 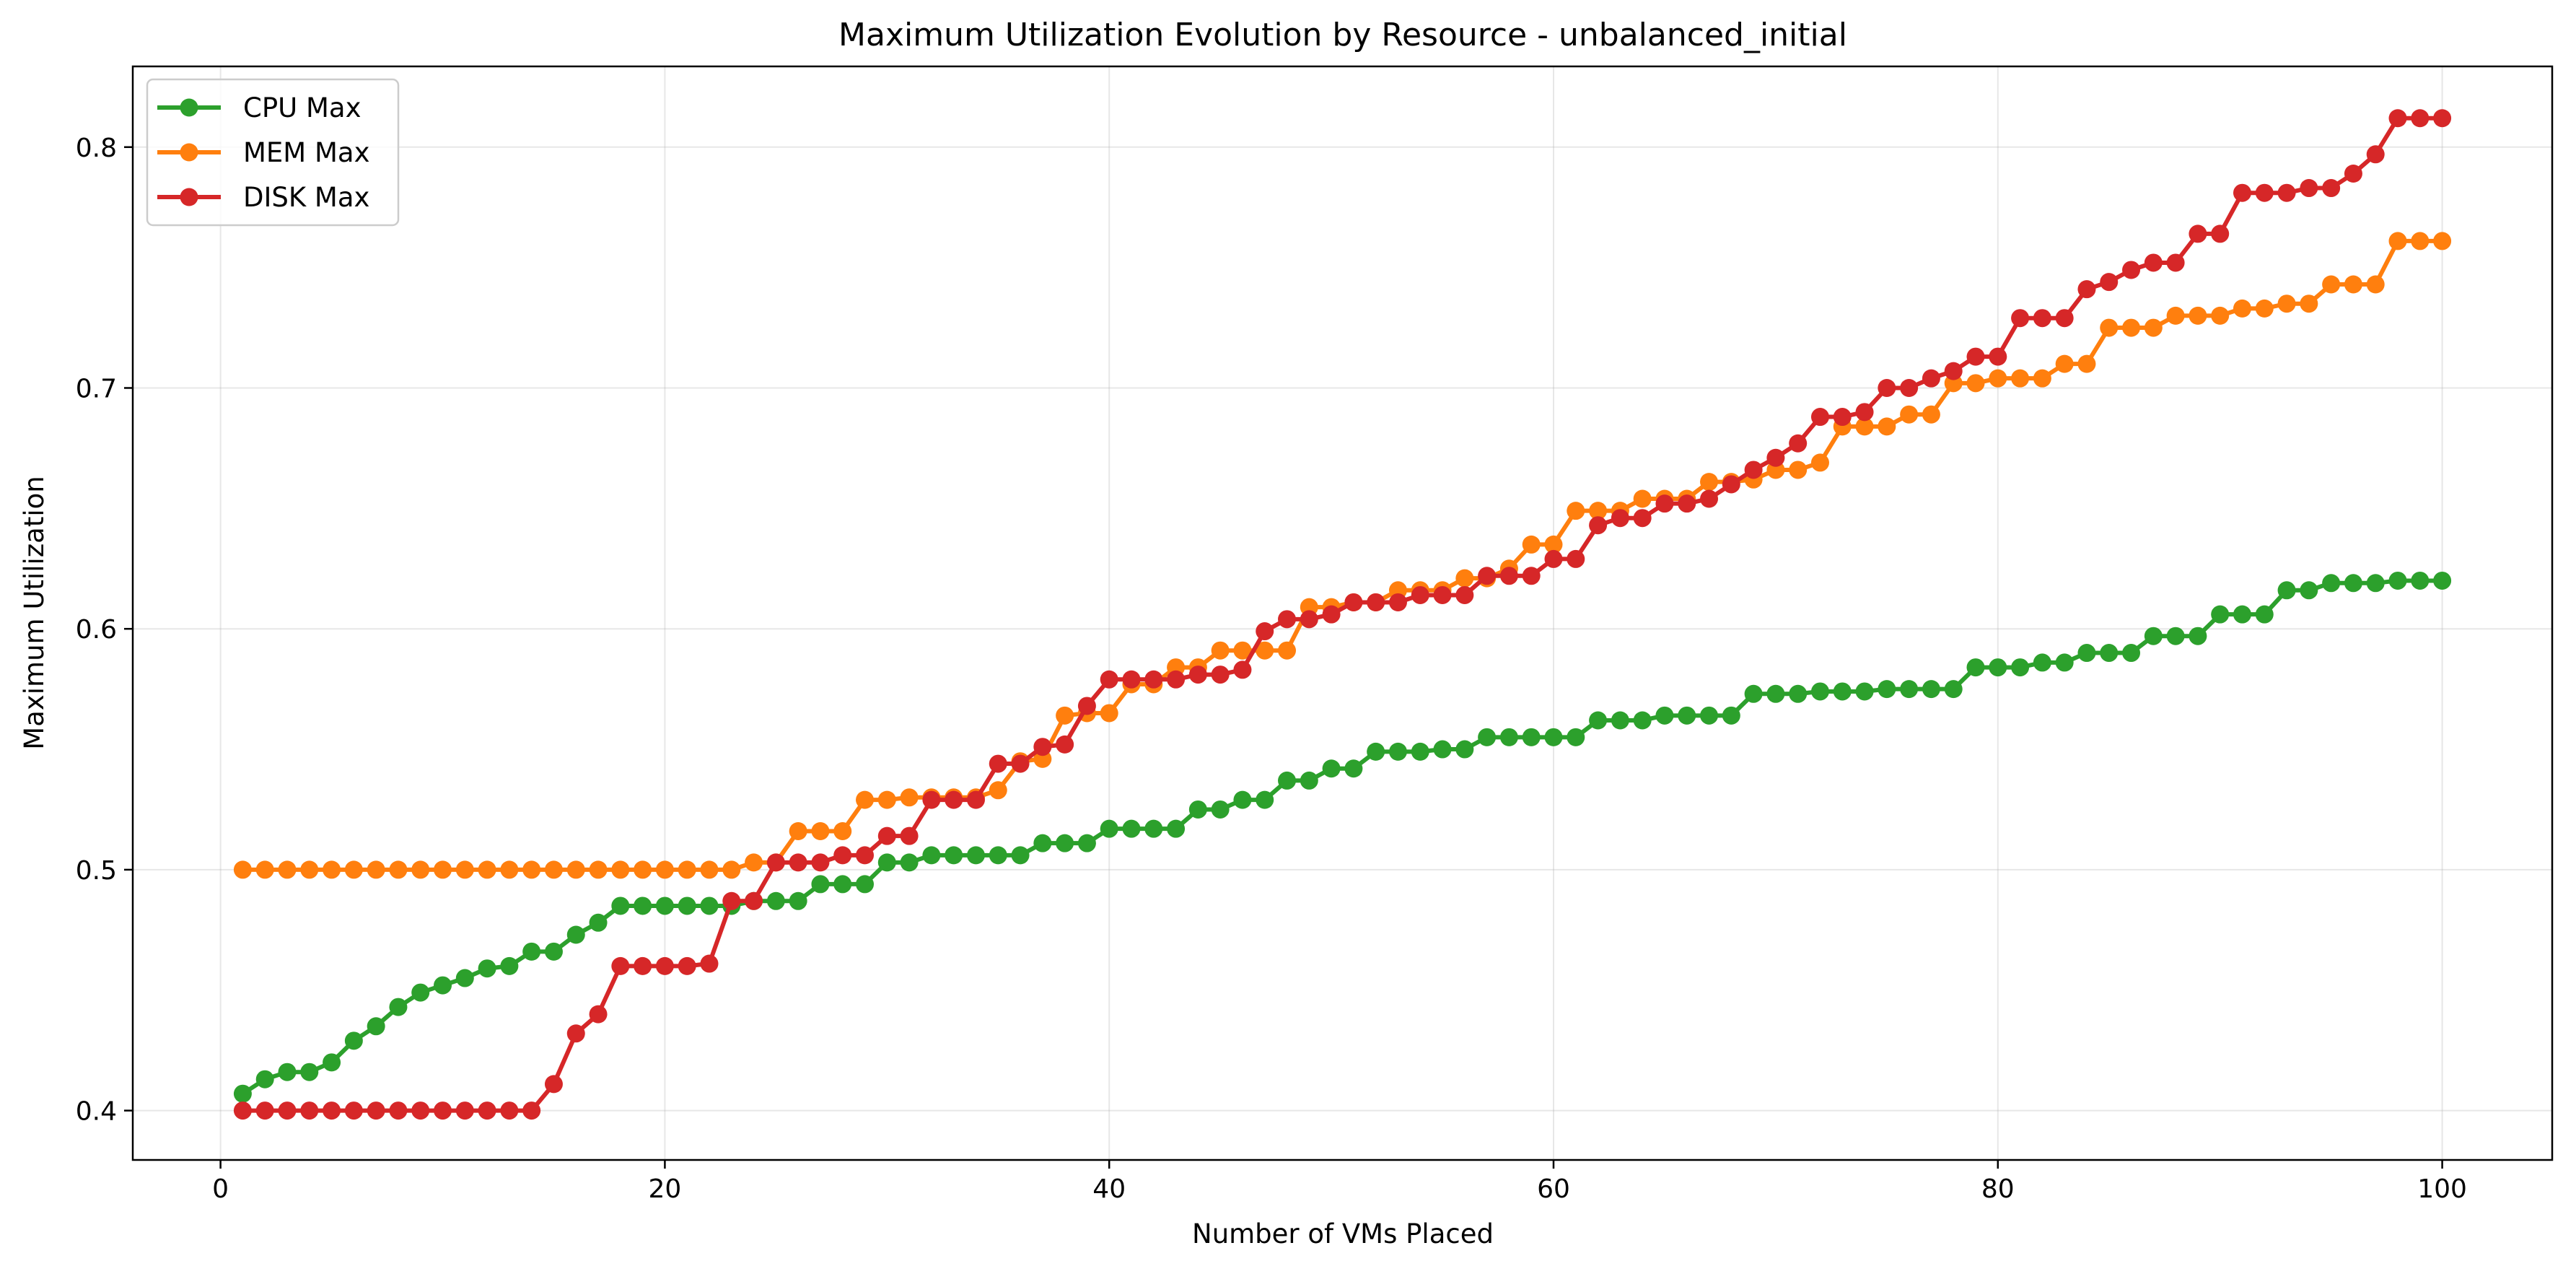 What do you see at coordinates (665, 1189) in the screenshot?
I see `x-tick-label: 20` at bounding box center [665, 1189].